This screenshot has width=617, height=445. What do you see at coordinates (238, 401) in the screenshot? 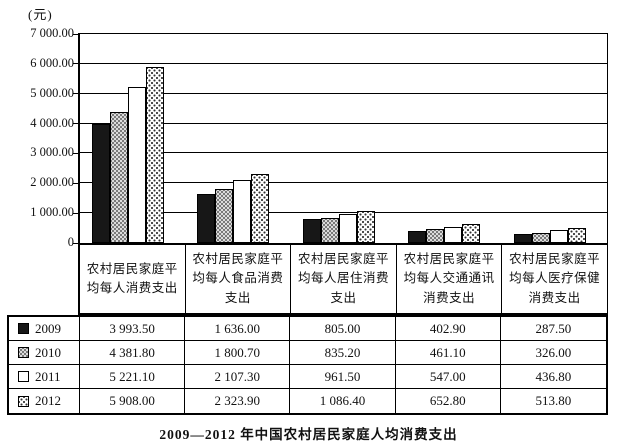
I see `table-cell-2012-cat2: 2 323.90` at bounding box center [238, 401].